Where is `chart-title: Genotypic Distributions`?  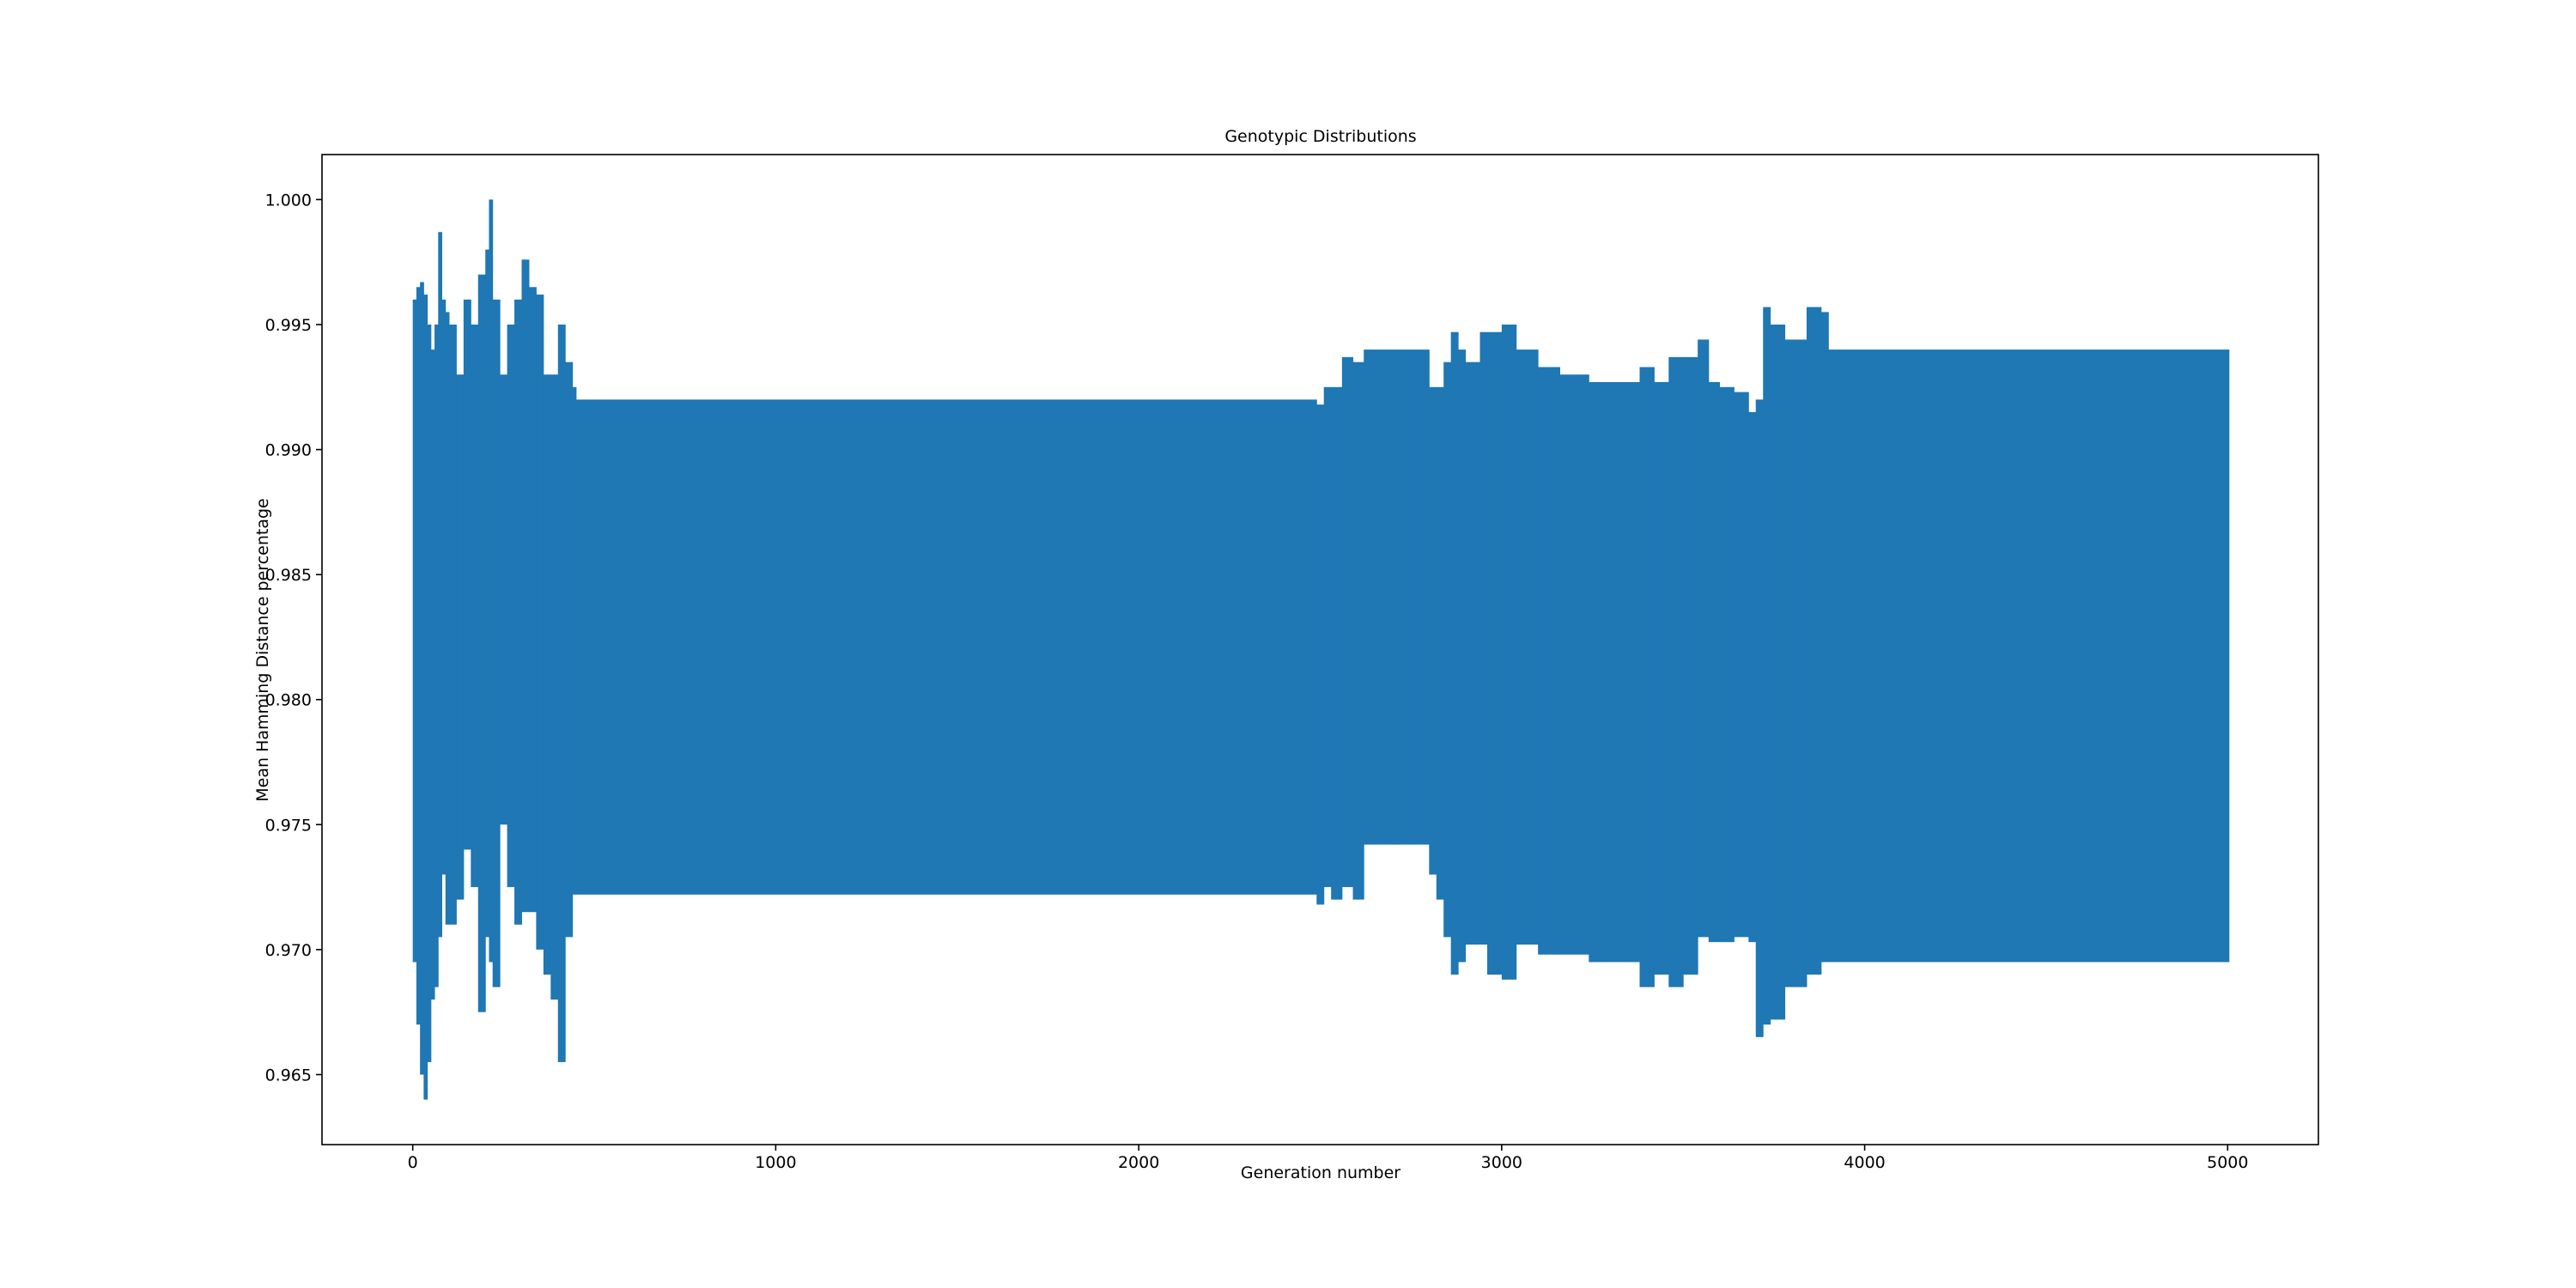
chart-title: Genotypic Distributions is located at coordinates (1320, 137).